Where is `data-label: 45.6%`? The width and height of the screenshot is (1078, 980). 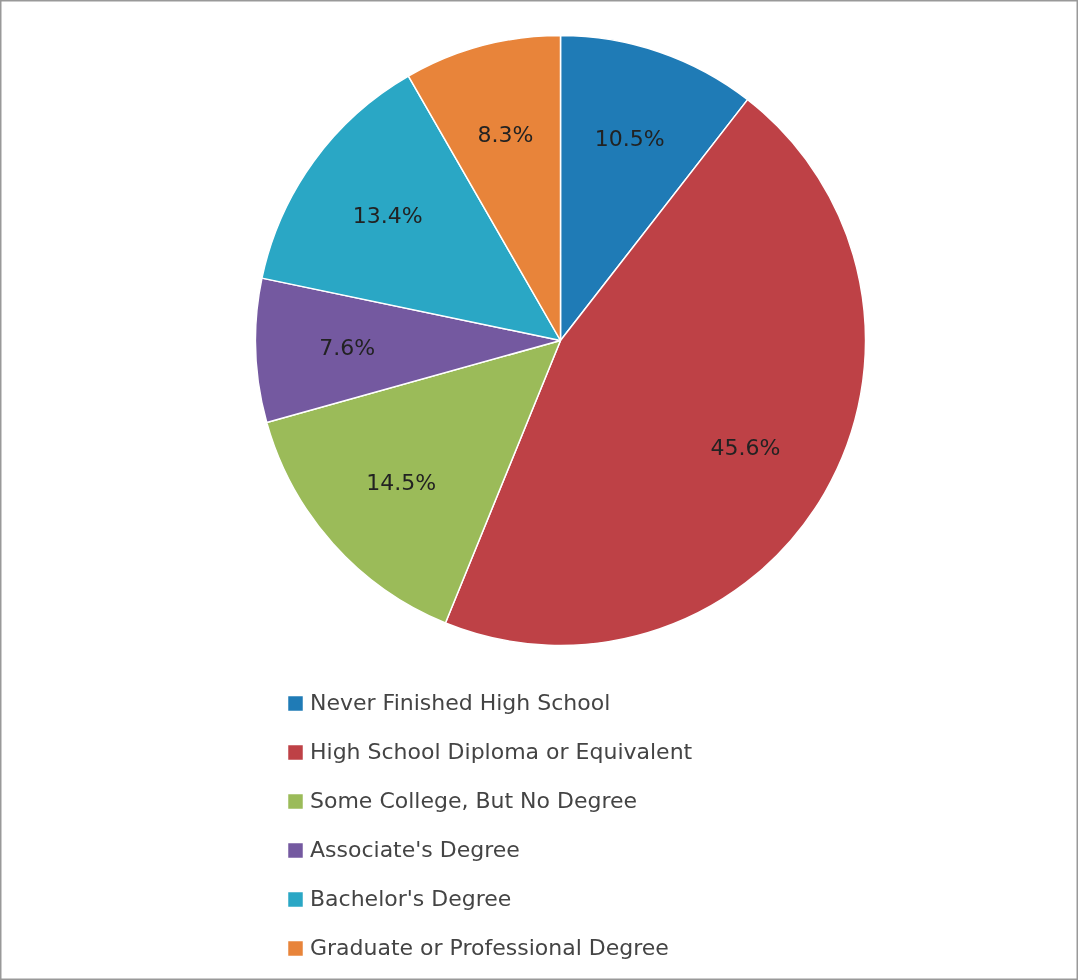 data-label: 45.6% is located at coordinates (745, 447).